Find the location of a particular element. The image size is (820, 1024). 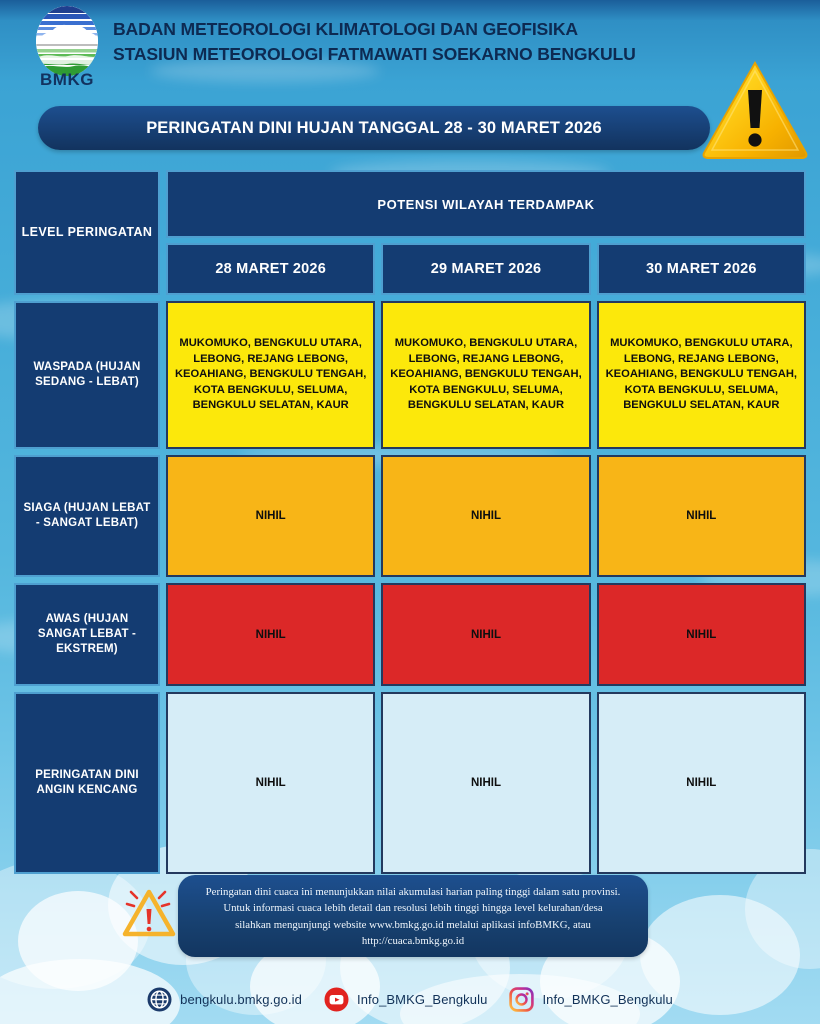

social-item-website: bengkulu.bmkg.go.id is located at coordinates (224, 999).